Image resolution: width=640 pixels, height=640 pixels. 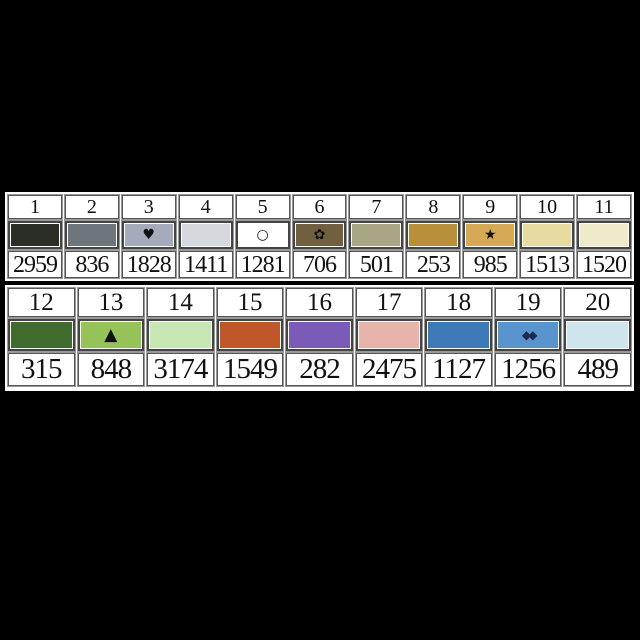 I want to click on thread-code: 985, so click(x=490, y=264).